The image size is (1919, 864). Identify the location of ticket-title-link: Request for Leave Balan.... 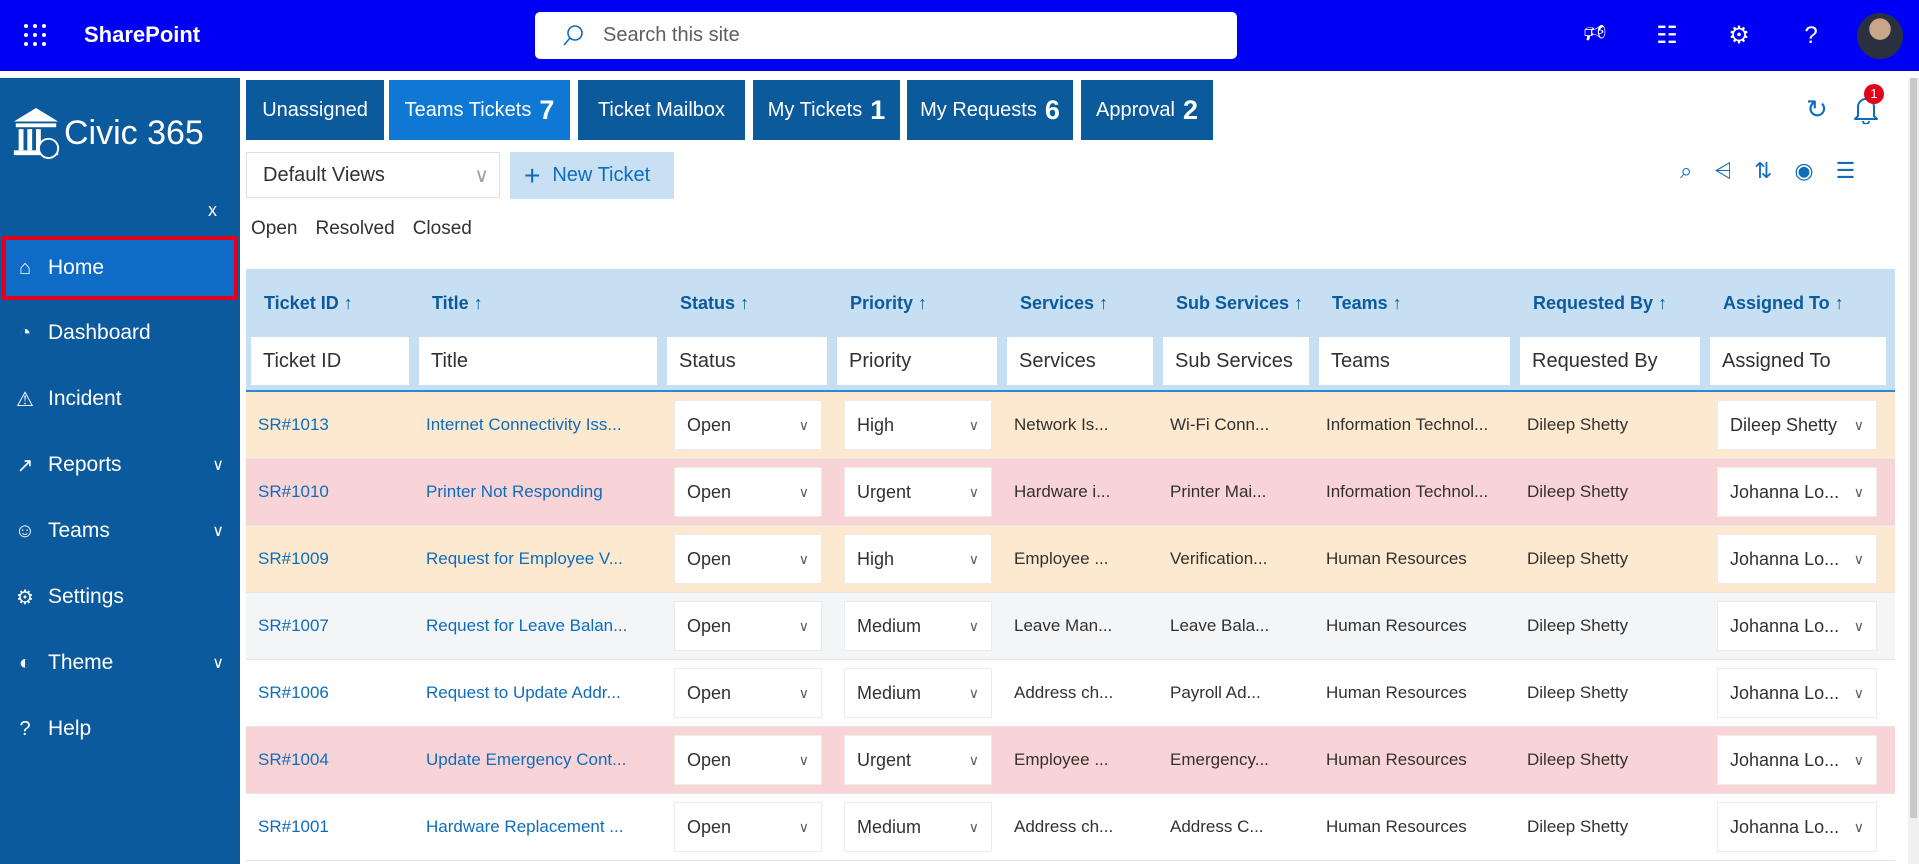
(527, 625).